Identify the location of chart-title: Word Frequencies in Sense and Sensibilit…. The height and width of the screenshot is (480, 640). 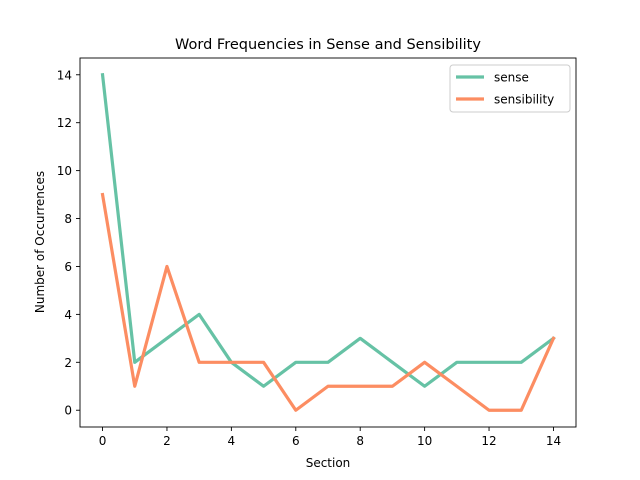
(328, 45).